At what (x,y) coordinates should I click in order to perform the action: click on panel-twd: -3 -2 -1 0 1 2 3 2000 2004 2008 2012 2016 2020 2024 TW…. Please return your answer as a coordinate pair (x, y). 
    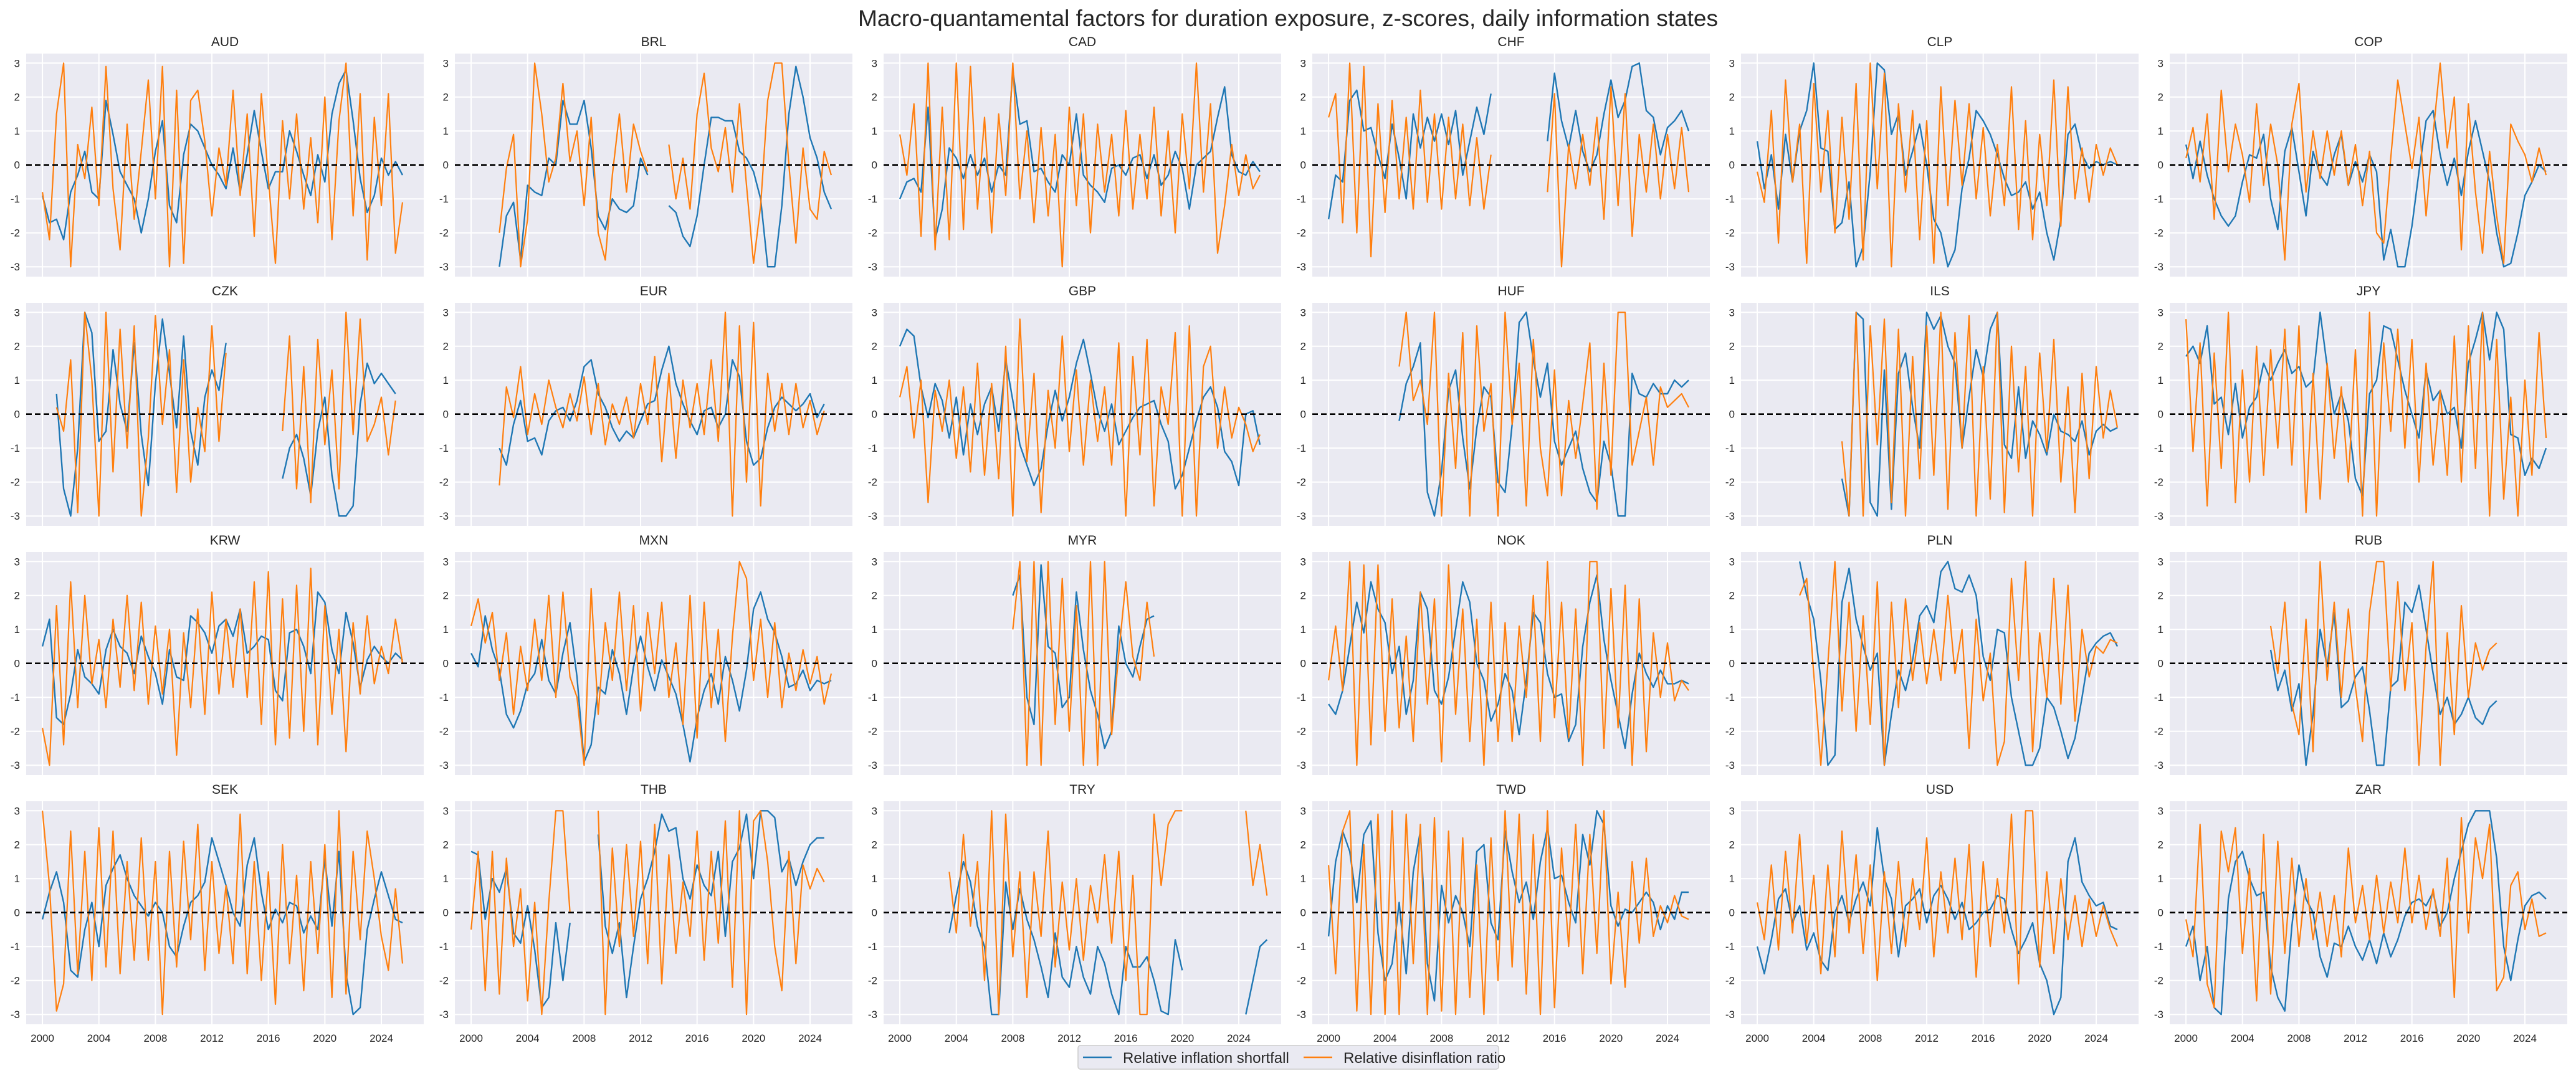
    Looking at the image, I should click on (1504, 914).